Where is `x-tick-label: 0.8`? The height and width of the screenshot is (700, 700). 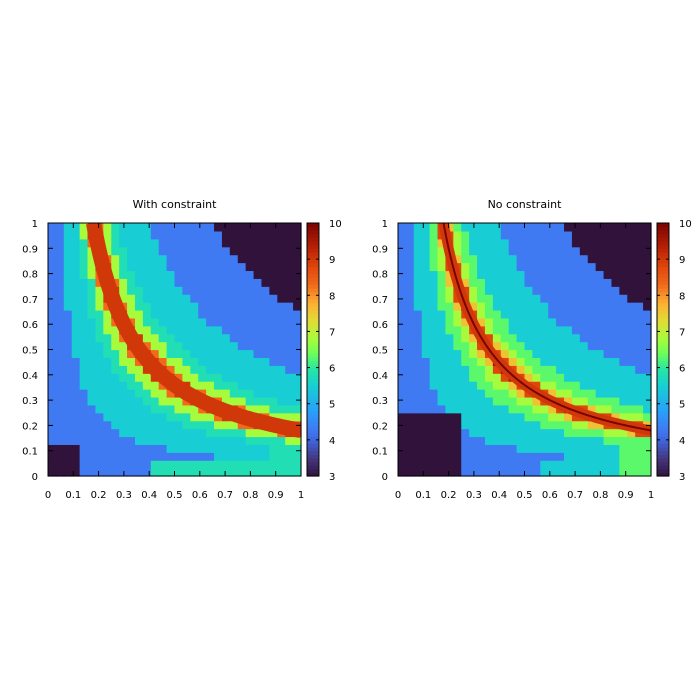
x-tick-label: 0.8 is located at coordinates (600, 495).